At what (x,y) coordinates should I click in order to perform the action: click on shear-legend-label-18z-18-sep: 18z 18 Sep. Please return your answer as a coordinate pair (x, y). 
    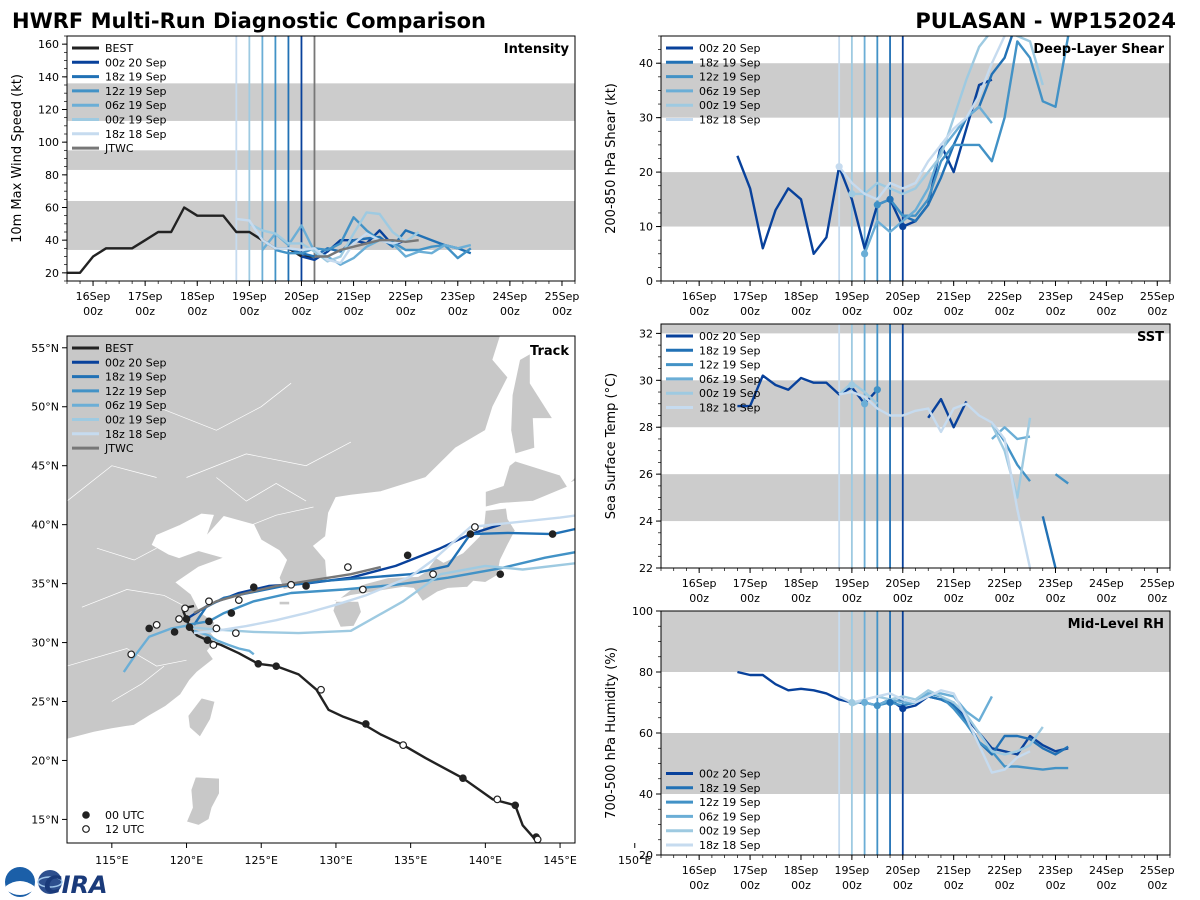
    Looking at the image, I should click on (730, 120).